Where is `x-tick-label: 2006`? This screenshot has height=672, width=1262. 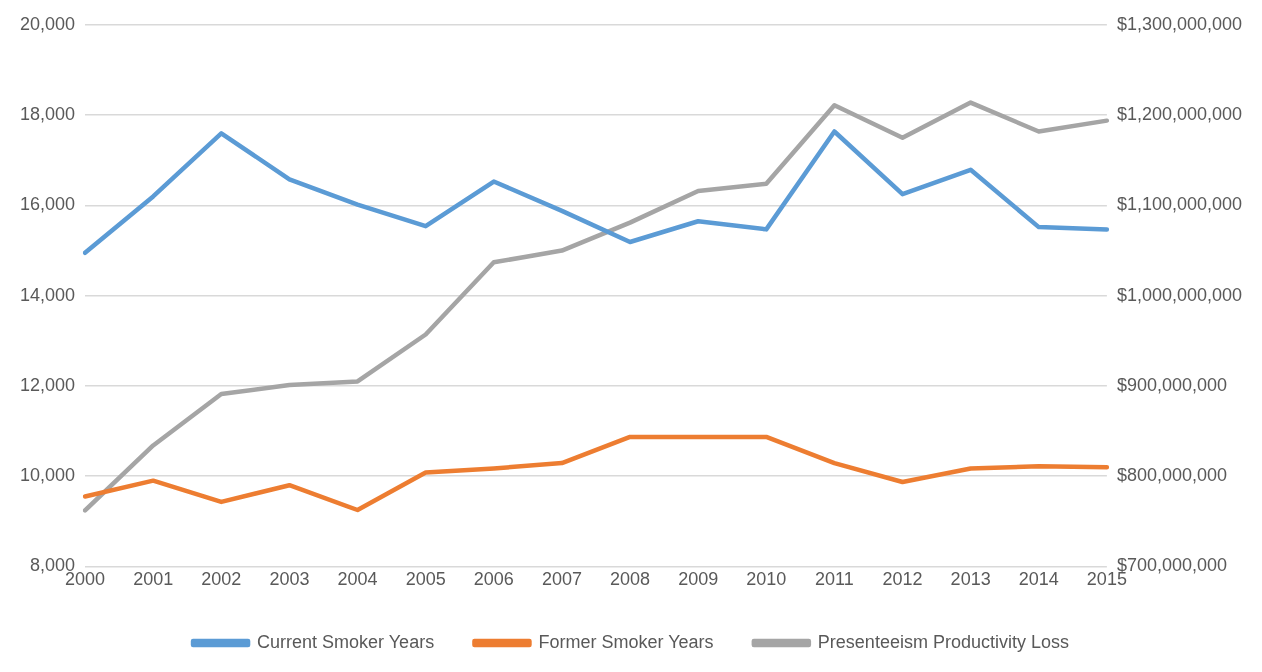
x-tick-label: 2006 is located at coordinates (493, 579).